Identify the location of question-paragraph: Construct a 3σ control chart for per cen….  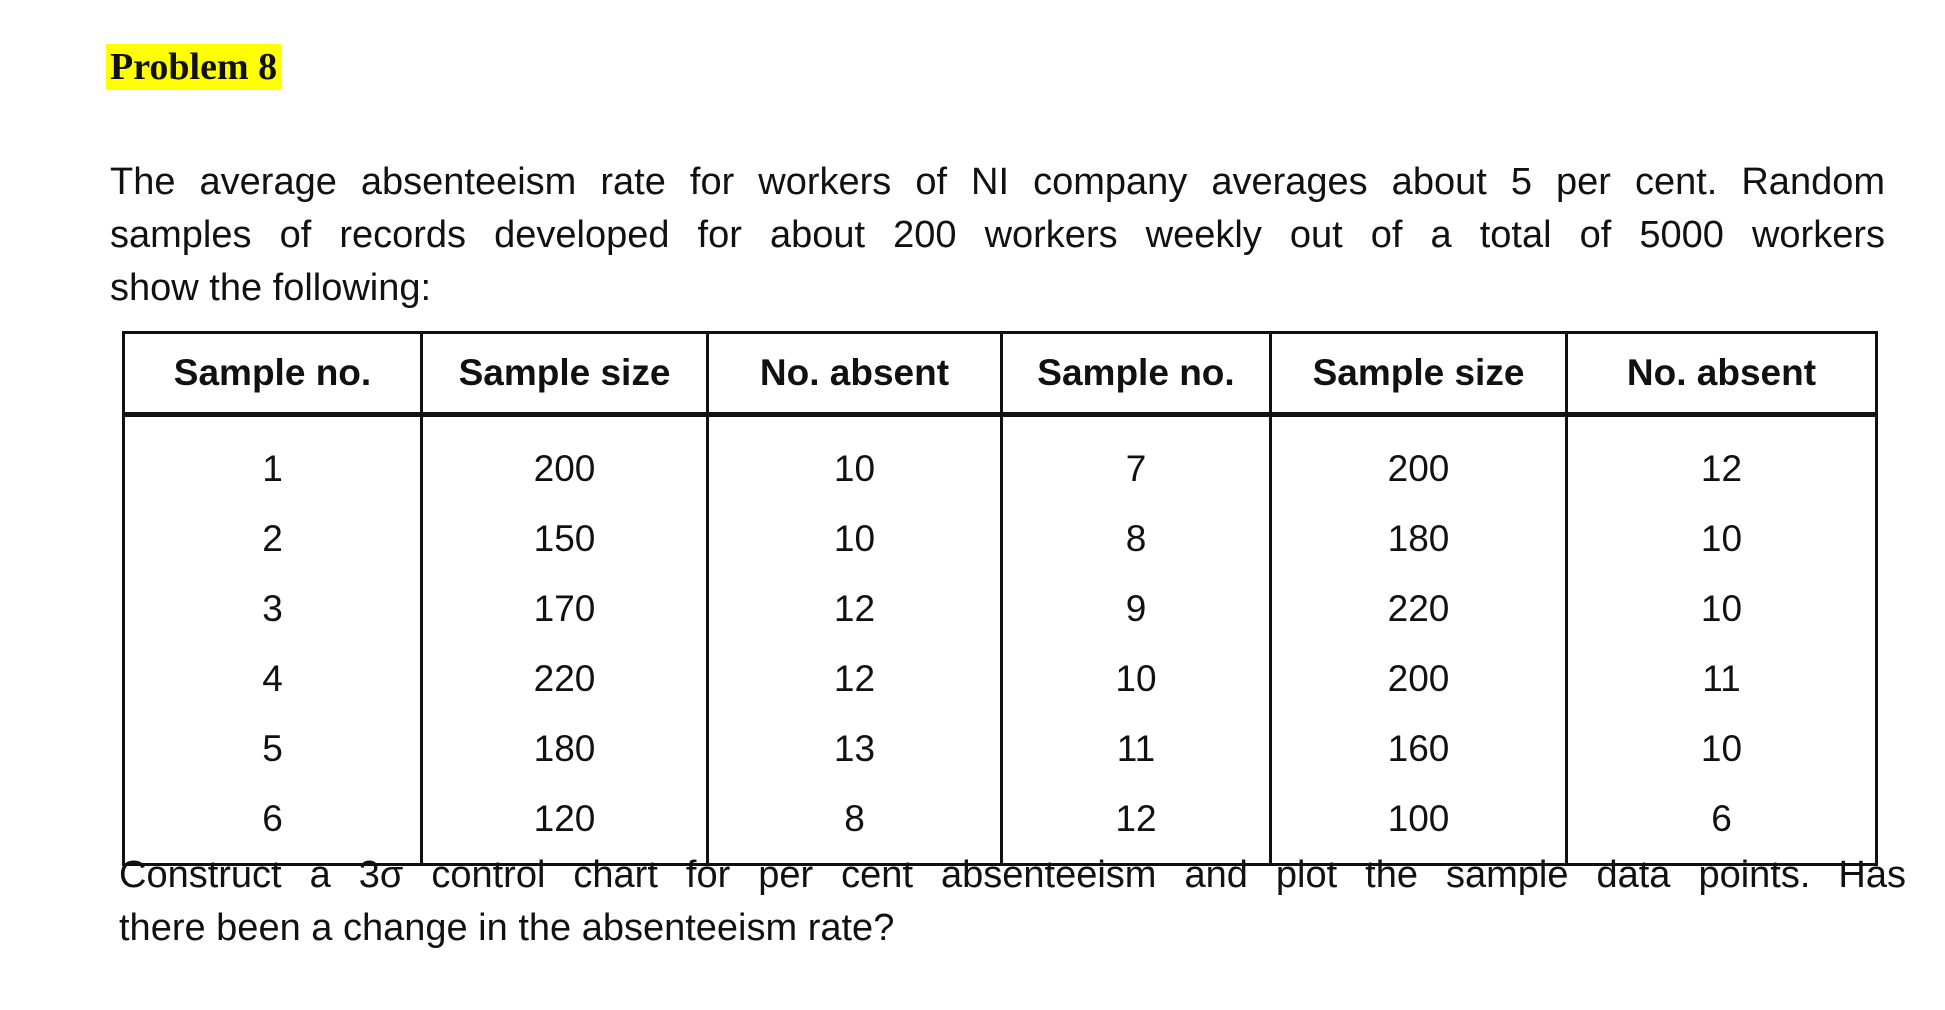
(1012, 902).